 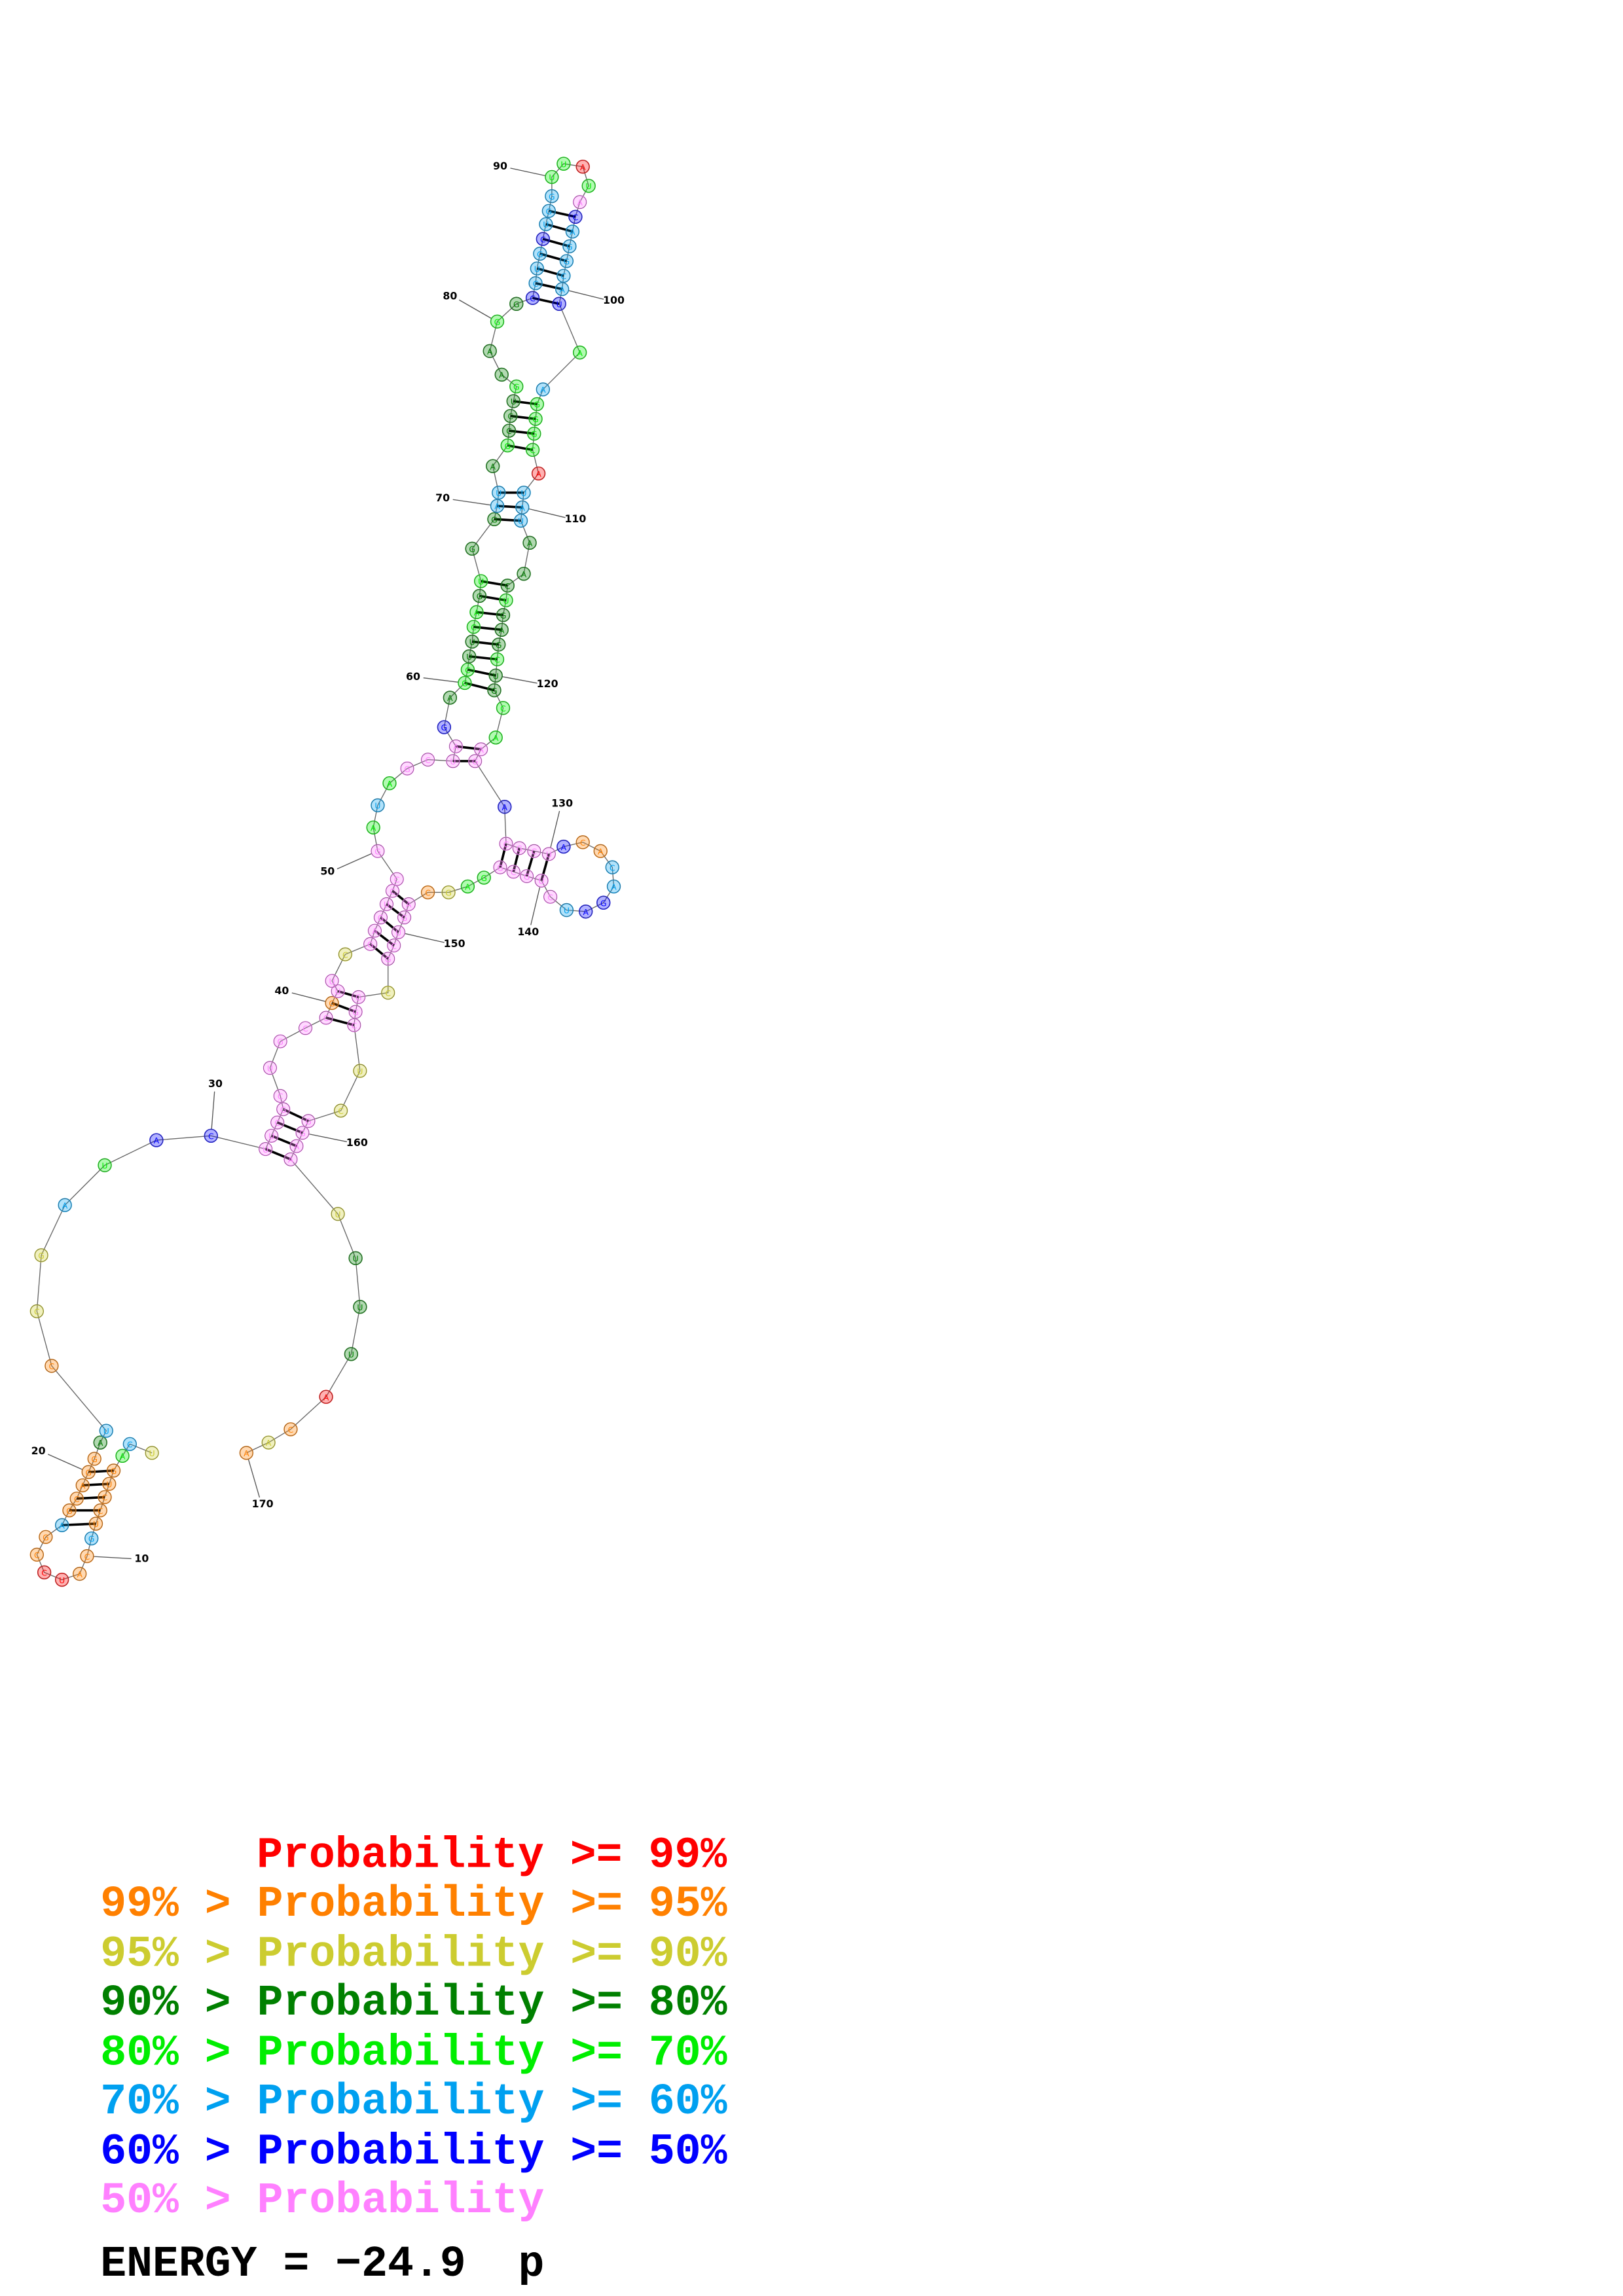 What do you see at coordinates (413, 1904) in the screenshot?
I see `legend-entry: 99% > Probability >= 95%` at bounding box center [413, 1904].